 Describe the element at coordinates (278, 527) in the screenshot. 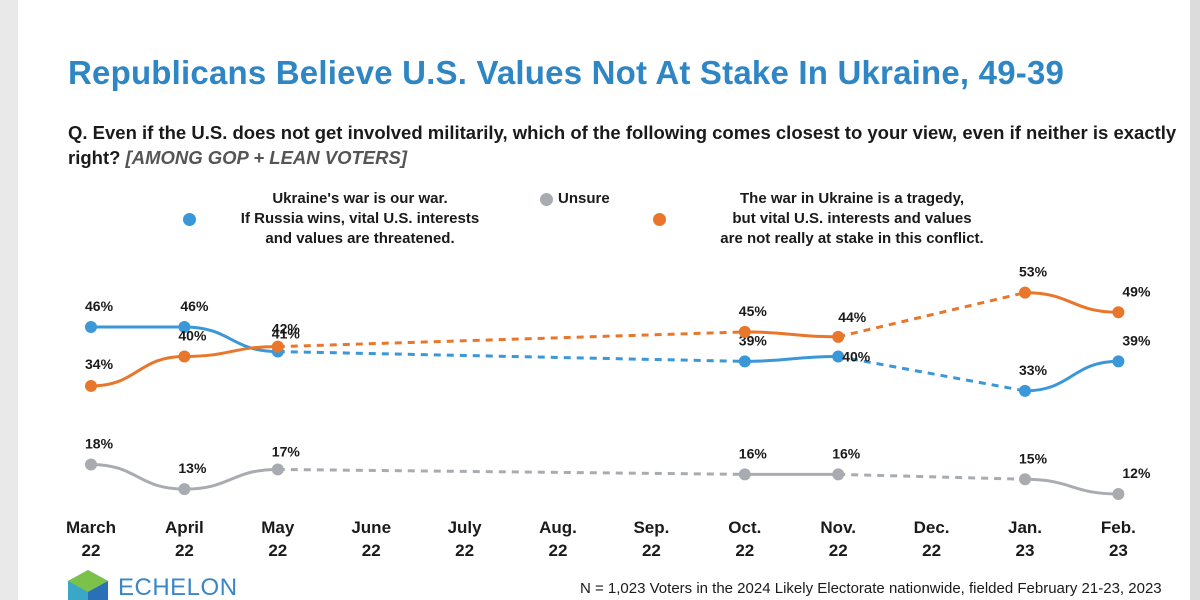

I see `x-tick-month: May` at that location.